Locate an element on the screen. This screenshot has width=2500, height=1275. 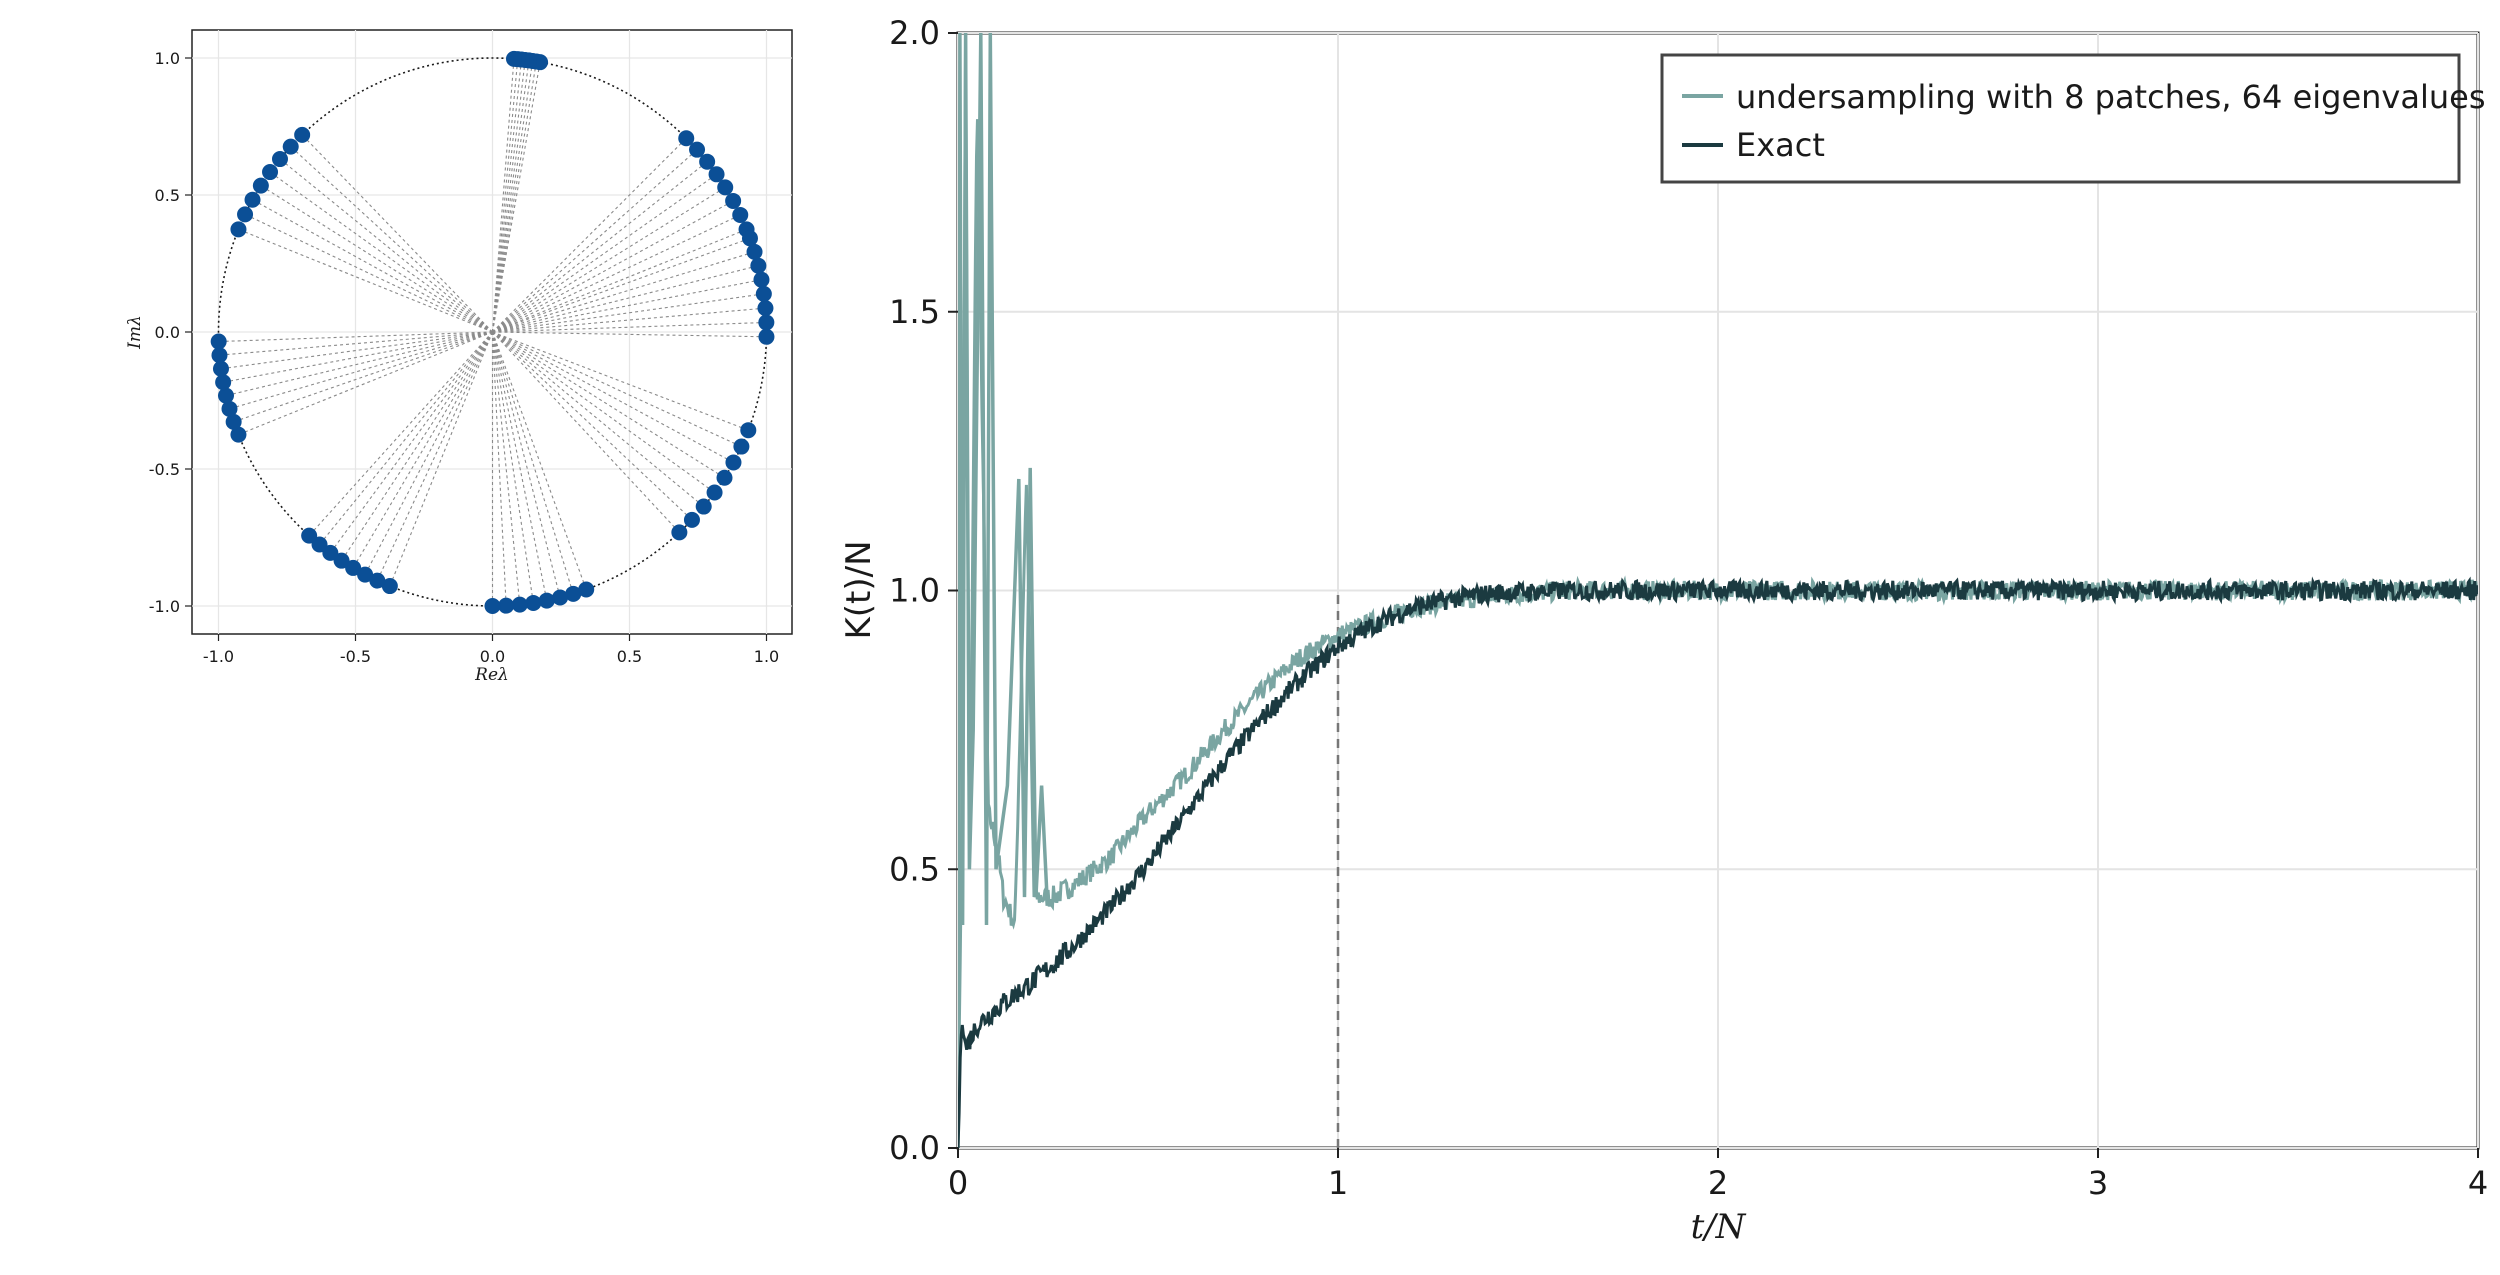
left-x-tick-label: -0.5 is located at coordinates (355, 656).